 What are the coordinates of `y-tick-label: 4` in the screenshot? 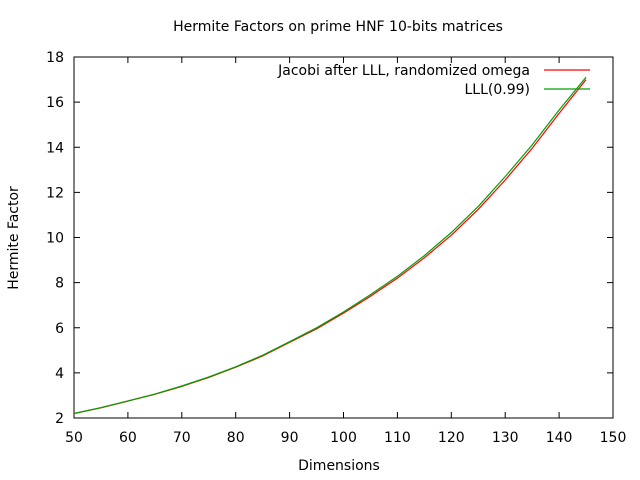 It's located at (59, 374).